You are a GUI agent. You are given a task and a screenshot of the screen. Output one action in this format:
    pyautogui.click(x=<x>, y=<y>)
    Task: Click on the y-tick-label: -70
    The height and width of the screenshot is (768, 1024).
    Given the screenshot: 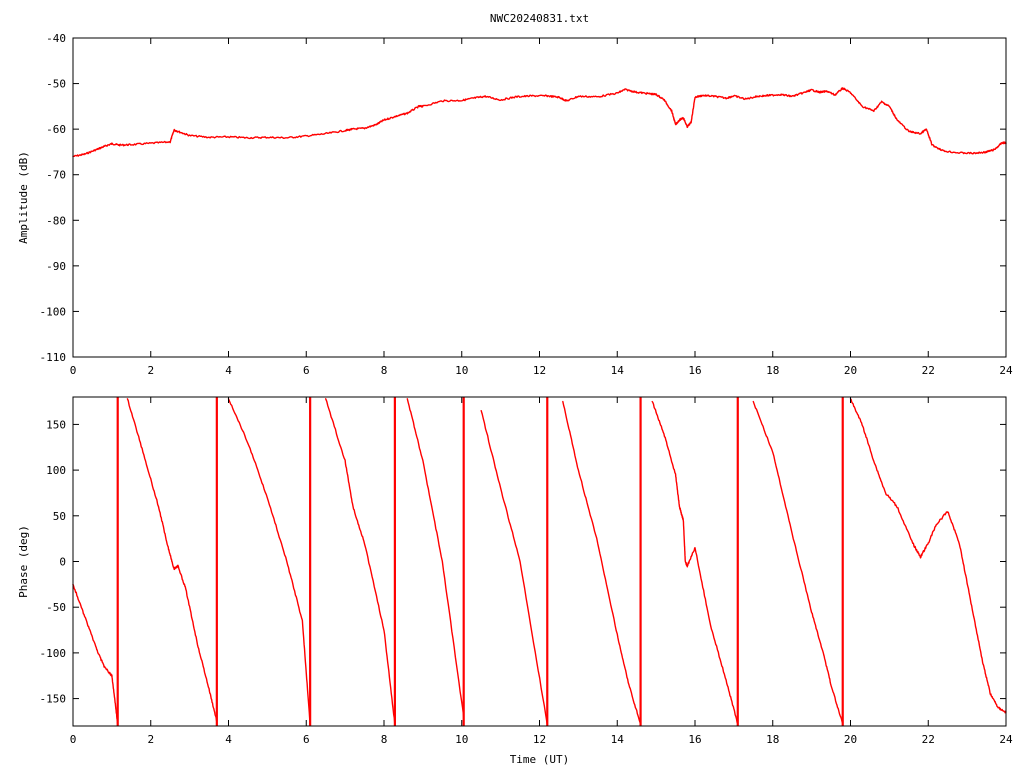 What is the action you would take?
    pyautogui.click(x=56, y=175)
    